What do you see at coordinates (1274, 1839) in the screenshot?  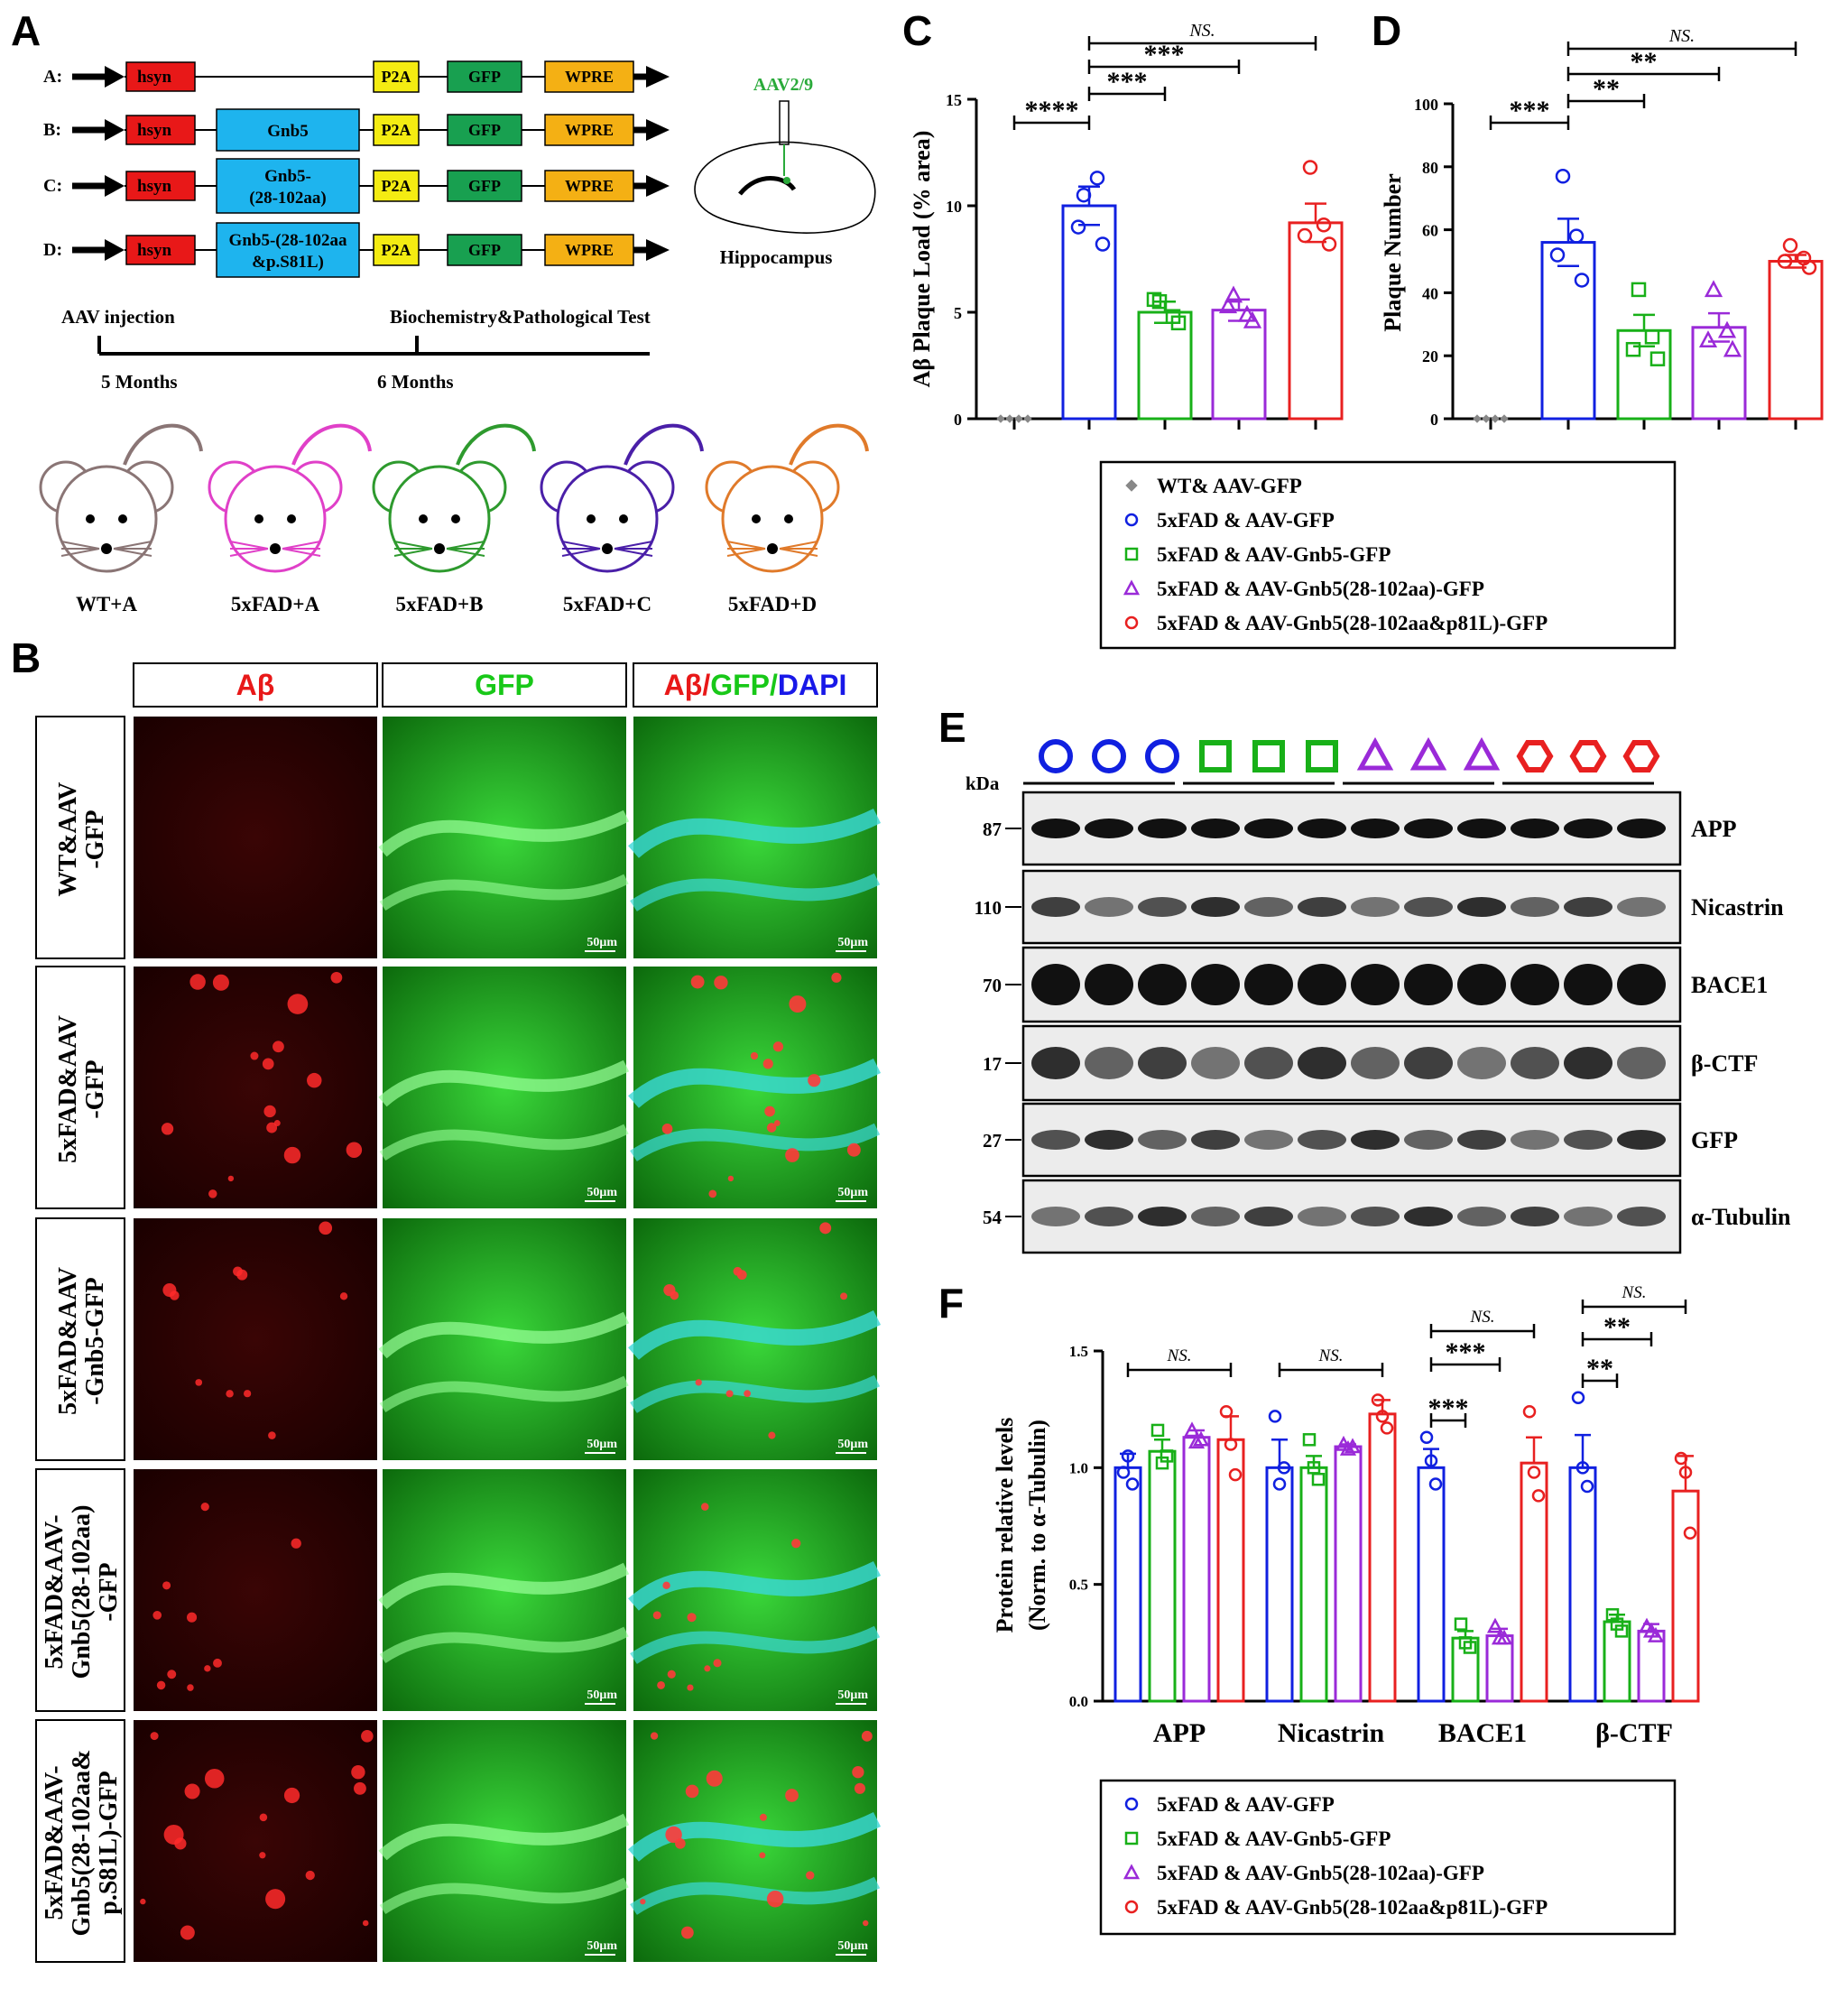 I see `legend-text: 5xFAD & AAV-Gnb5-GFP` at bounding box center [1274, 1839].